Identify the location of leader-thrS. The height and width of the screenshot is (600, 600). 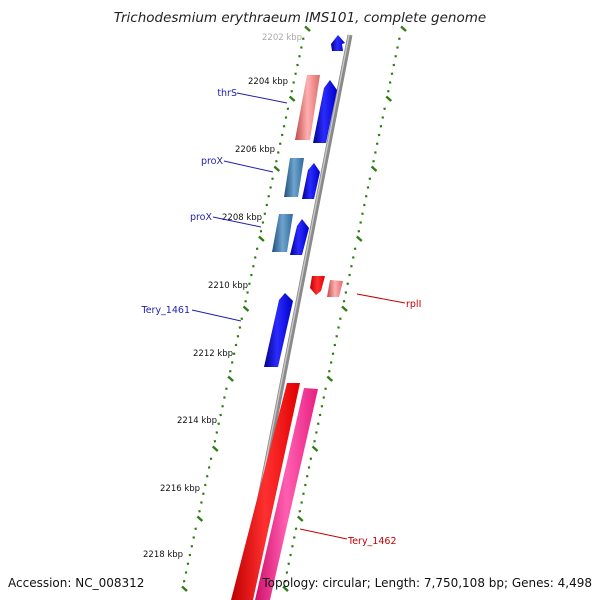
(262, 98).